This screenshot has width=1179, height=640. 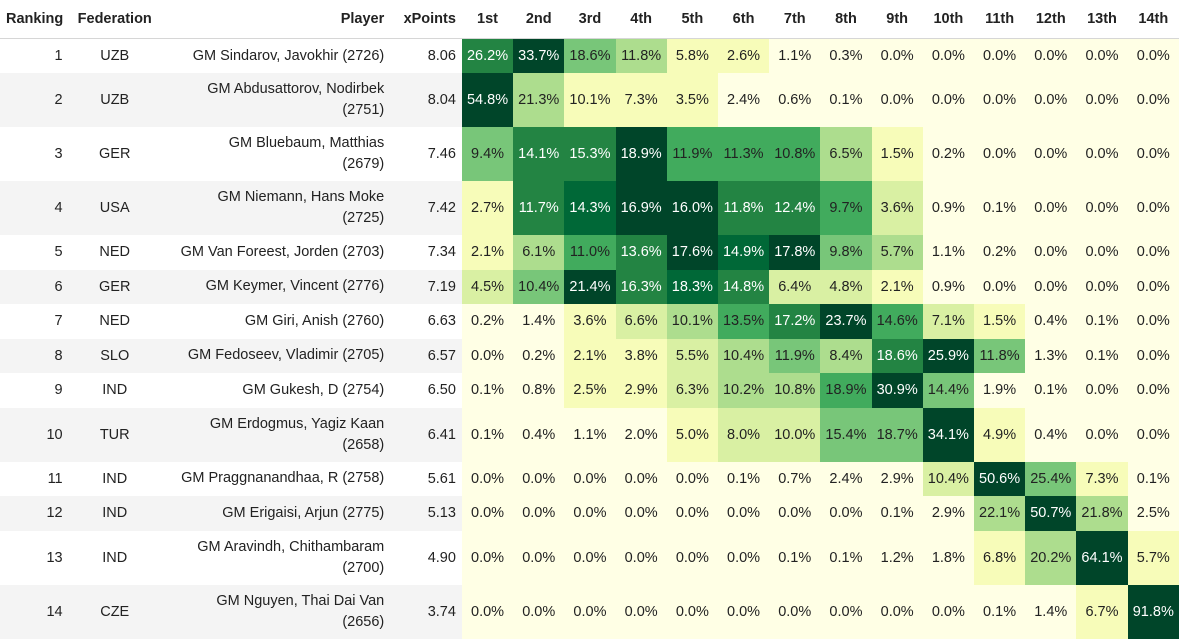 What do you see at coordinates (301, 197) in the screenshot?
I see `player-name-line: GM Niemann, Hans Moke` at bounding box center [301, 197].